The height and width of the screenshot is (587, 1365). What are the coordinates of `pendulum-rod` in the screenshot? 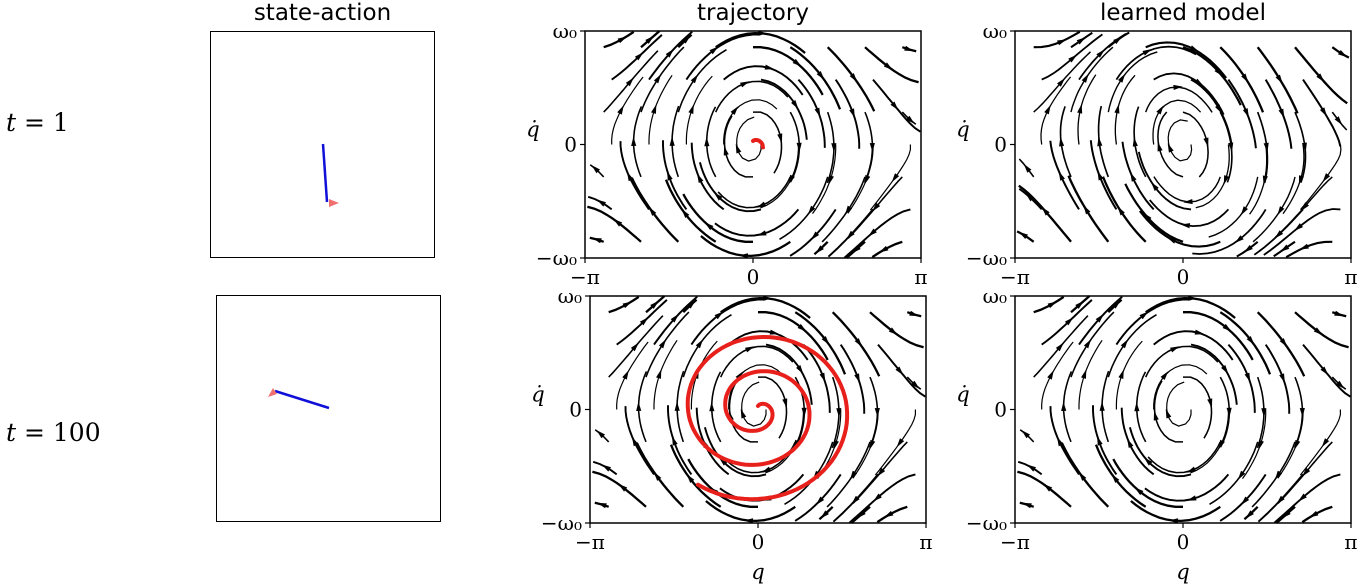 It's located at (325, 173).